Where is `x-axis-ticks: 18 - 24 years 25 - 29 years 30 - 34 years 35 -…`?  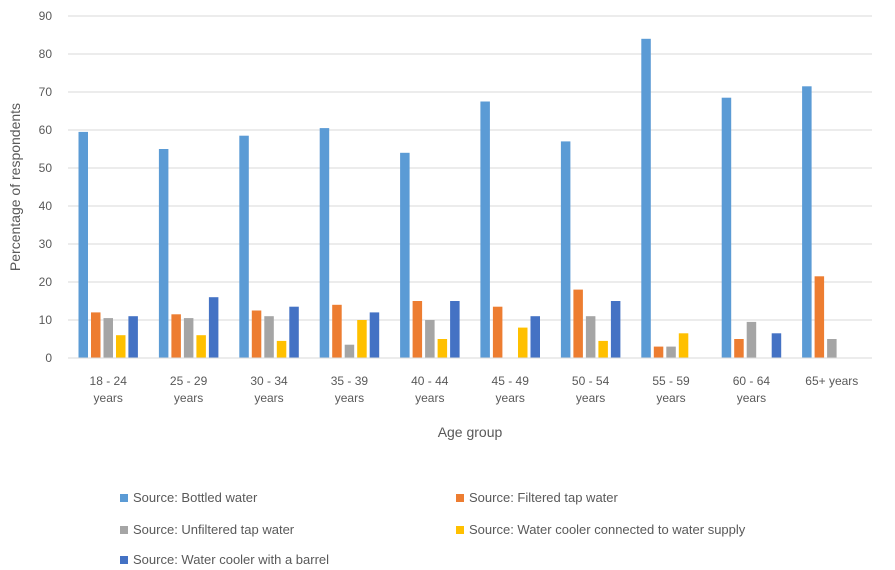 x-axis-ticks: 18 - 24 years 25 - 29 years 30 - 34 years 35 -… is located at coordinates (474, 389).